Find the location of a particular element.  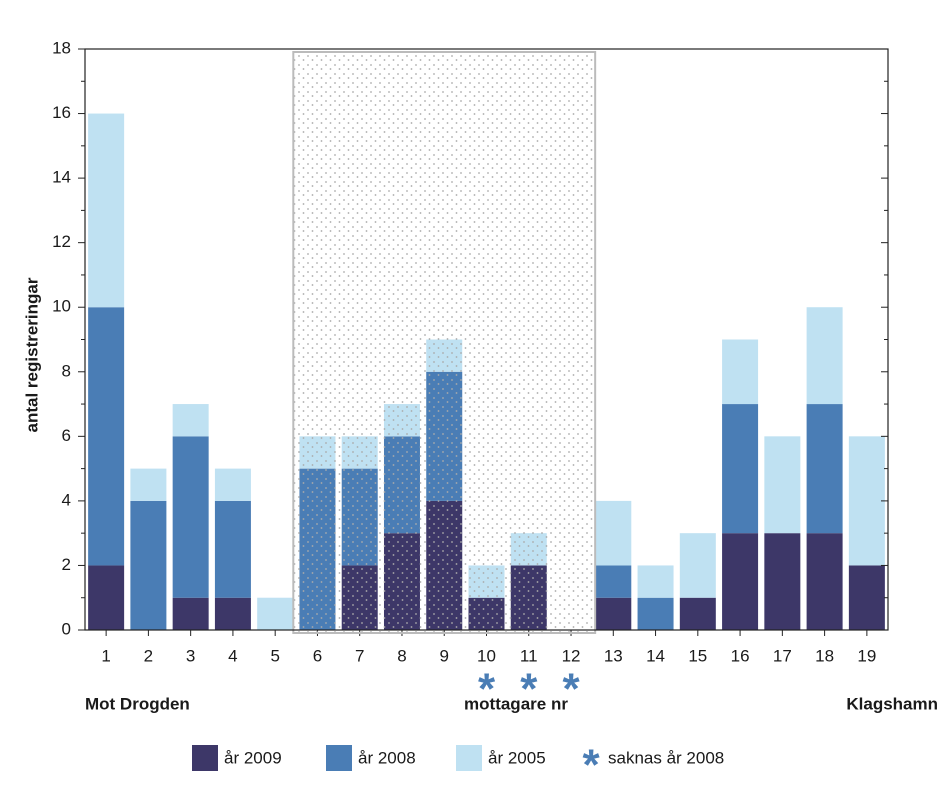

x-tick-label: 16 is located at coordinates (740, 655).